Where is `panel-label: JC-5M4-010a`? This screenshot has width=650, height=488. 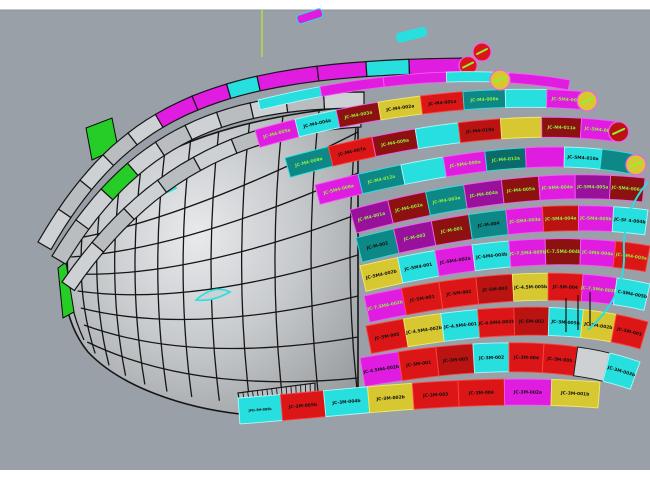
panel-label: JC-5M4-010a is located at coordinates (582, 158).